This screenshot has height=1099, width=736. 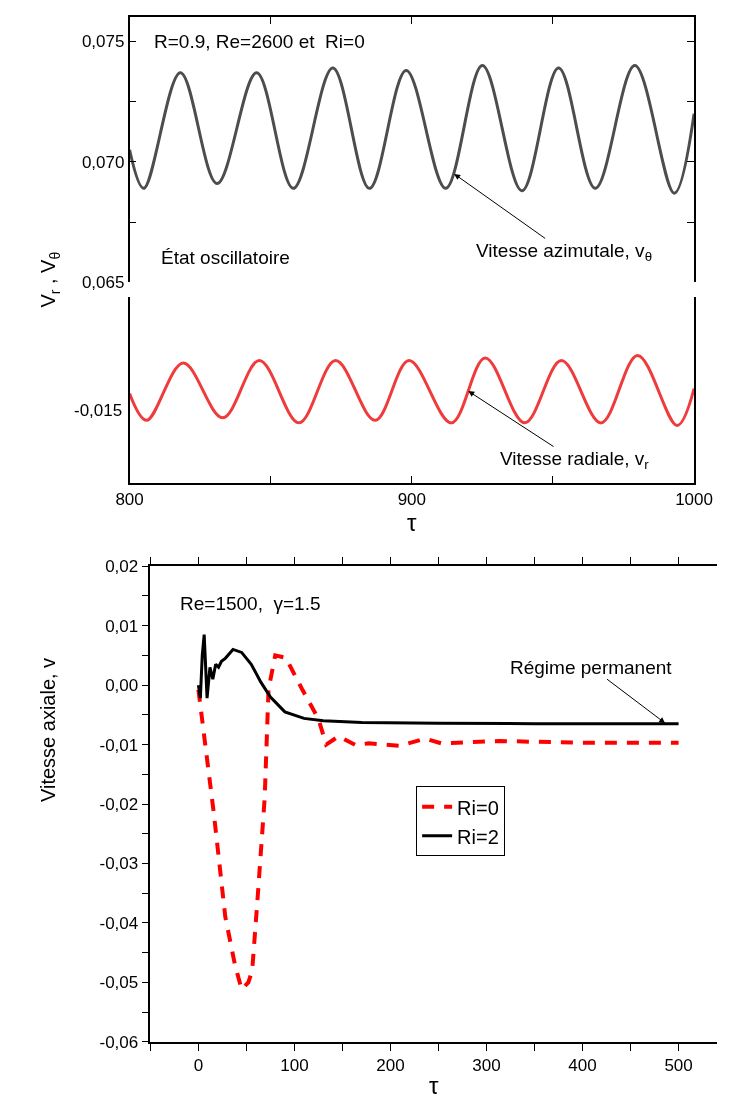 I want to click on annotation: Re=1500, γ=1.5, so click(x=250, y=603).